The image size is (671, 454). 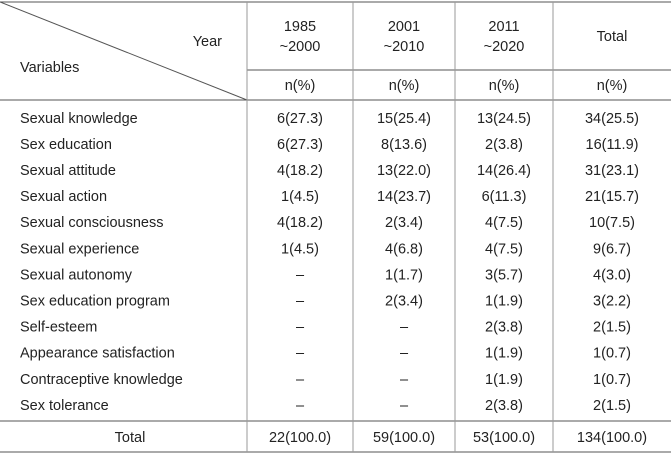 I want to click on cell: 9(6.7), so click(x=612, y=249).